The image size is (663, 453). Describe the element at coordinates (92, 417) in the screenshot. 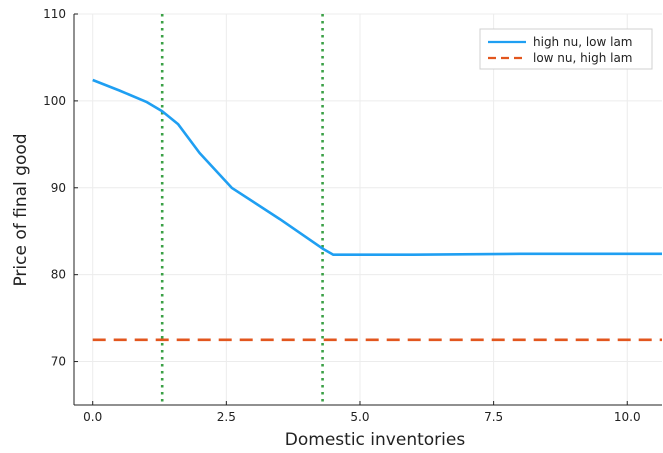

I see `x-tick-label: 0.0` at that location.